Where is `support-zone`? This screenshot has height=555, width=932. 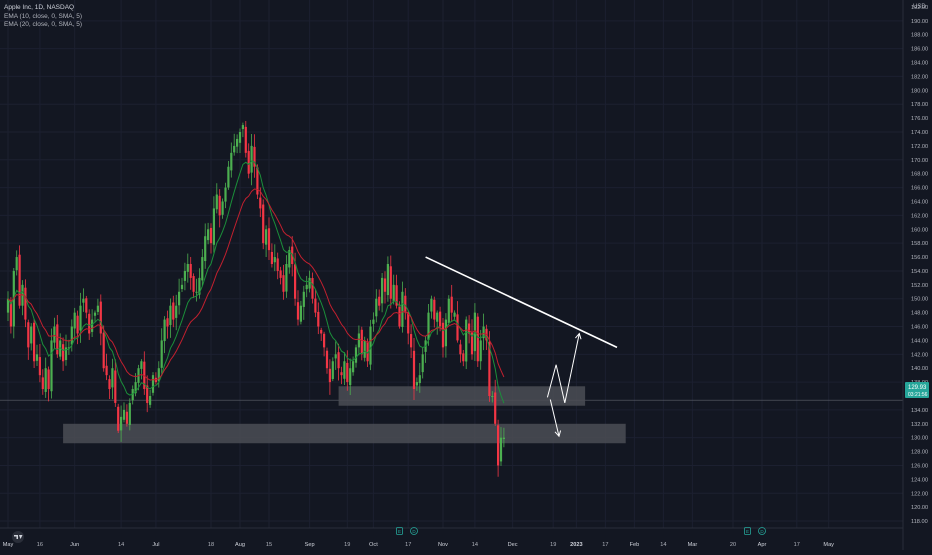
support-zone is located at coordinates (344, 433).